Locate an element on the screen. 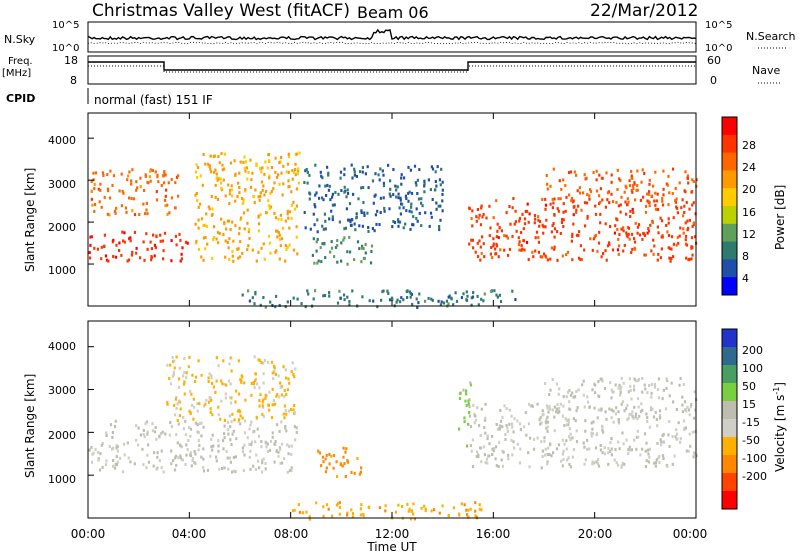  velocity-y-axis-label: Slant Range [km] is located at coordinates (30, 426).